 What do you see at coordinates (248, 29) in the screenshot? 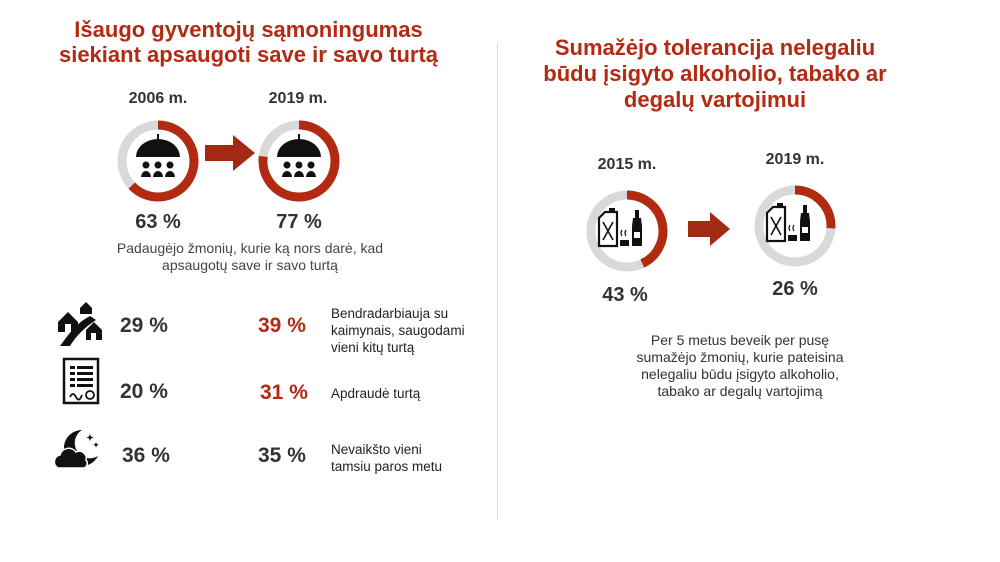
I see `left-title-line1: Išaugo gyventojų sąmoningumas` at bounding box center [248, 29].